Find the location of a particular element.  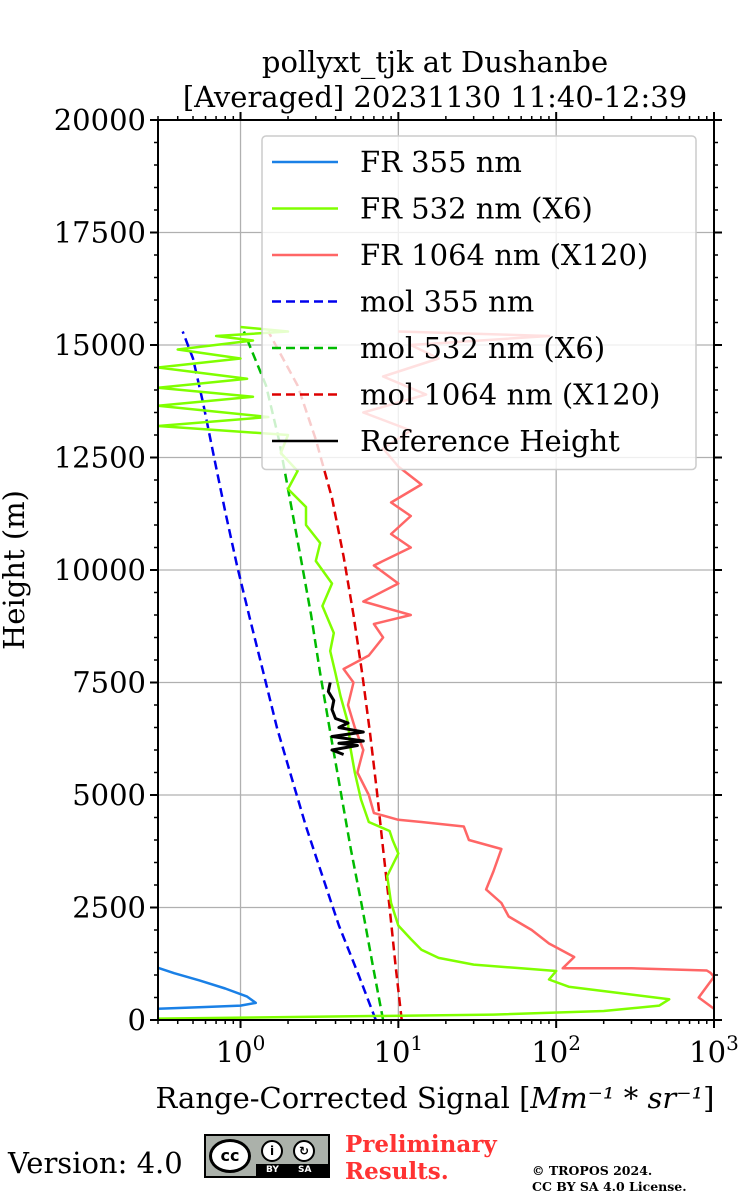

chart-subtitle: [Averaged] 20231130 11:40-12:39 is located at coordinates (435, 97).